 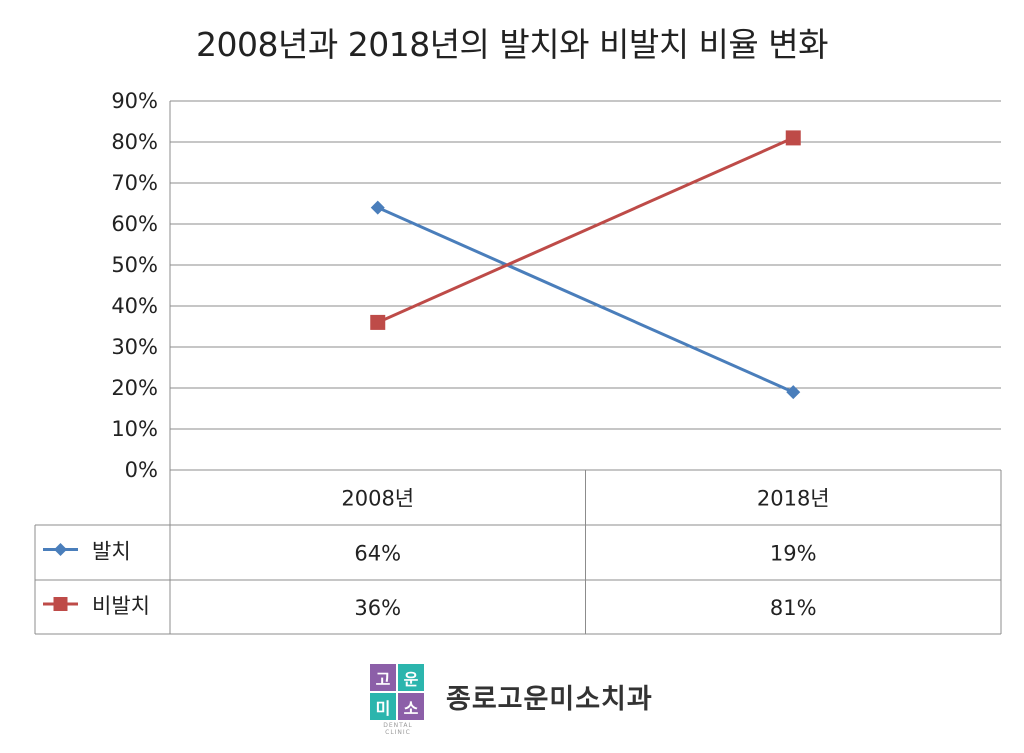 I want to click on y-tick-label: 10%, so click(x=134, y=429).